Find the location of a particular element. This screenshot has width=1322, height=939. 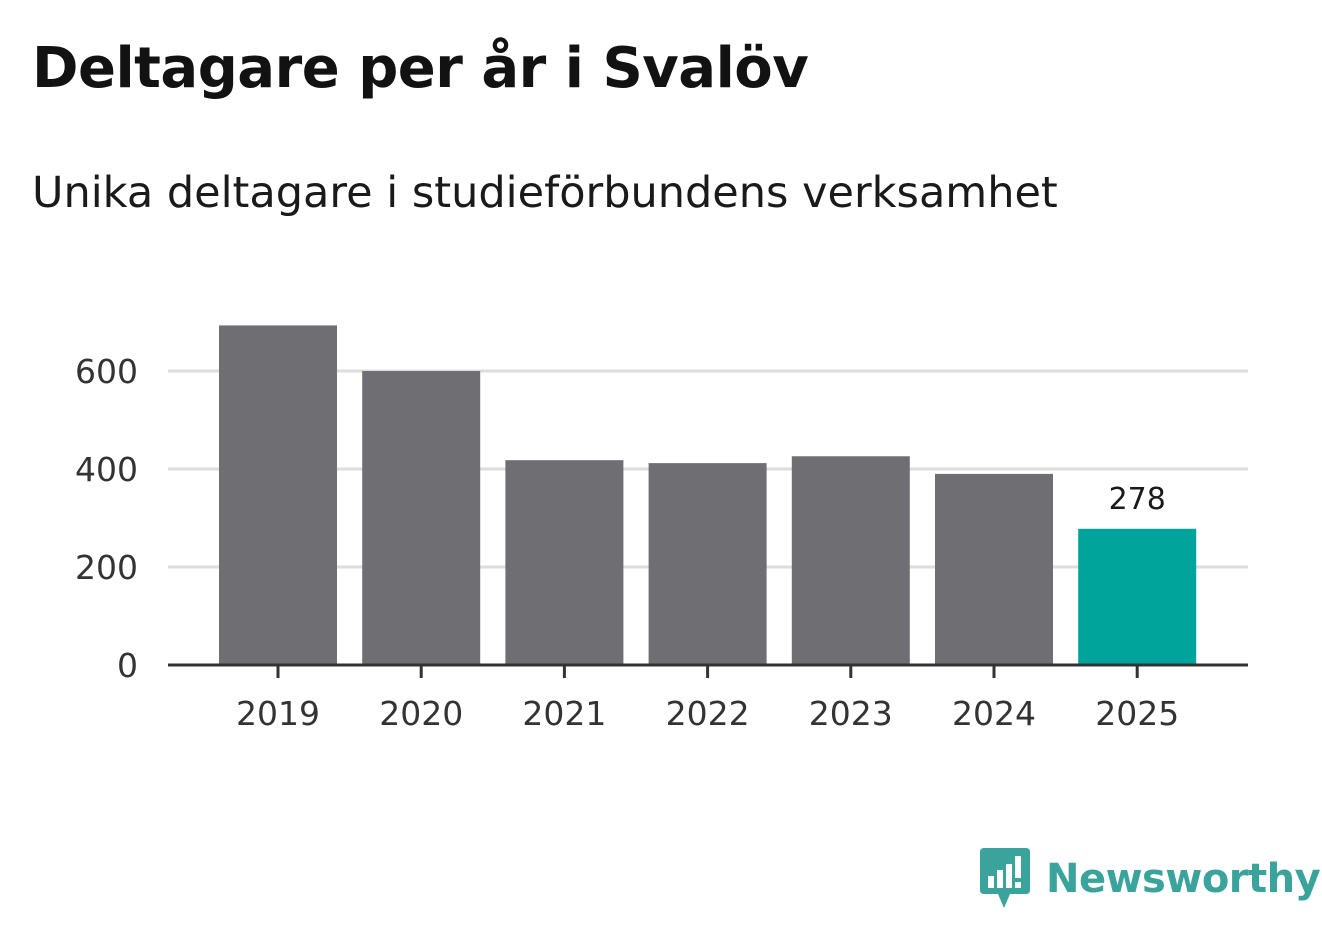

bar-2024 is located at coordinates (994, 569).